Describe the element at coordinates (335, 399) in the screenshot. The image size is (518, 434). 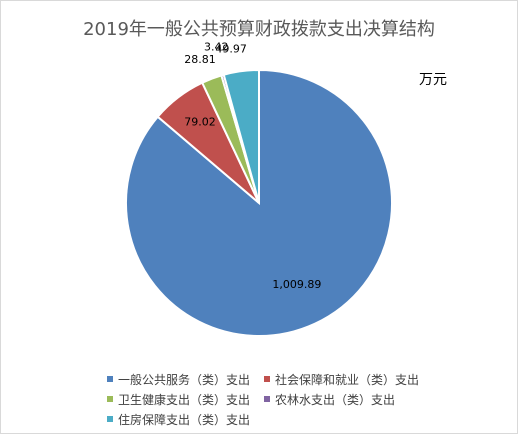
I see `legend-label: 农林水支出（类）支出` at that location.